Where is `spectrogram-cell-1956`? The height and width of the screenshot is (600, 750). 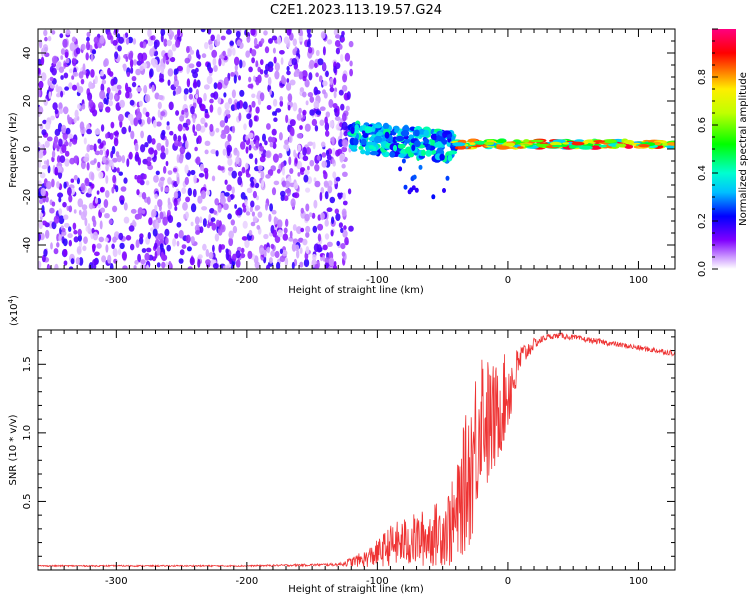
spectrogram-cell-1956 is located at coordinates (356, 127).